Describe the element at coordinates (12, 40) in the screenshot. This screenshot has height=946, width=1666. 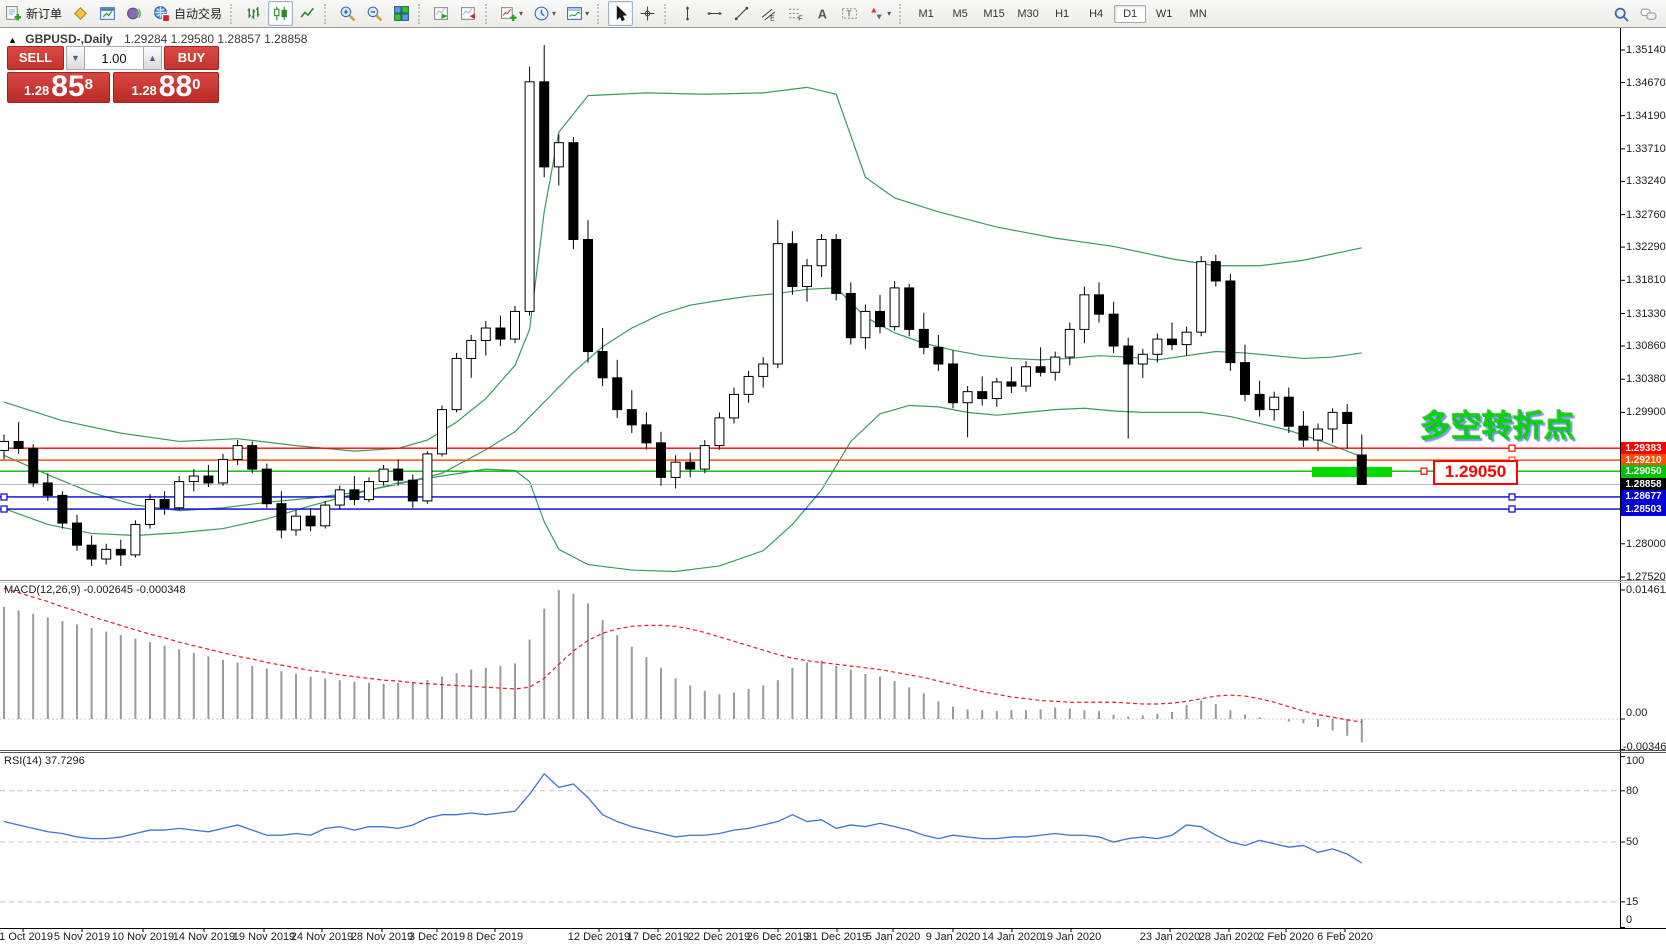
I see `oneclick-collapse-icon: ▲` at that location.